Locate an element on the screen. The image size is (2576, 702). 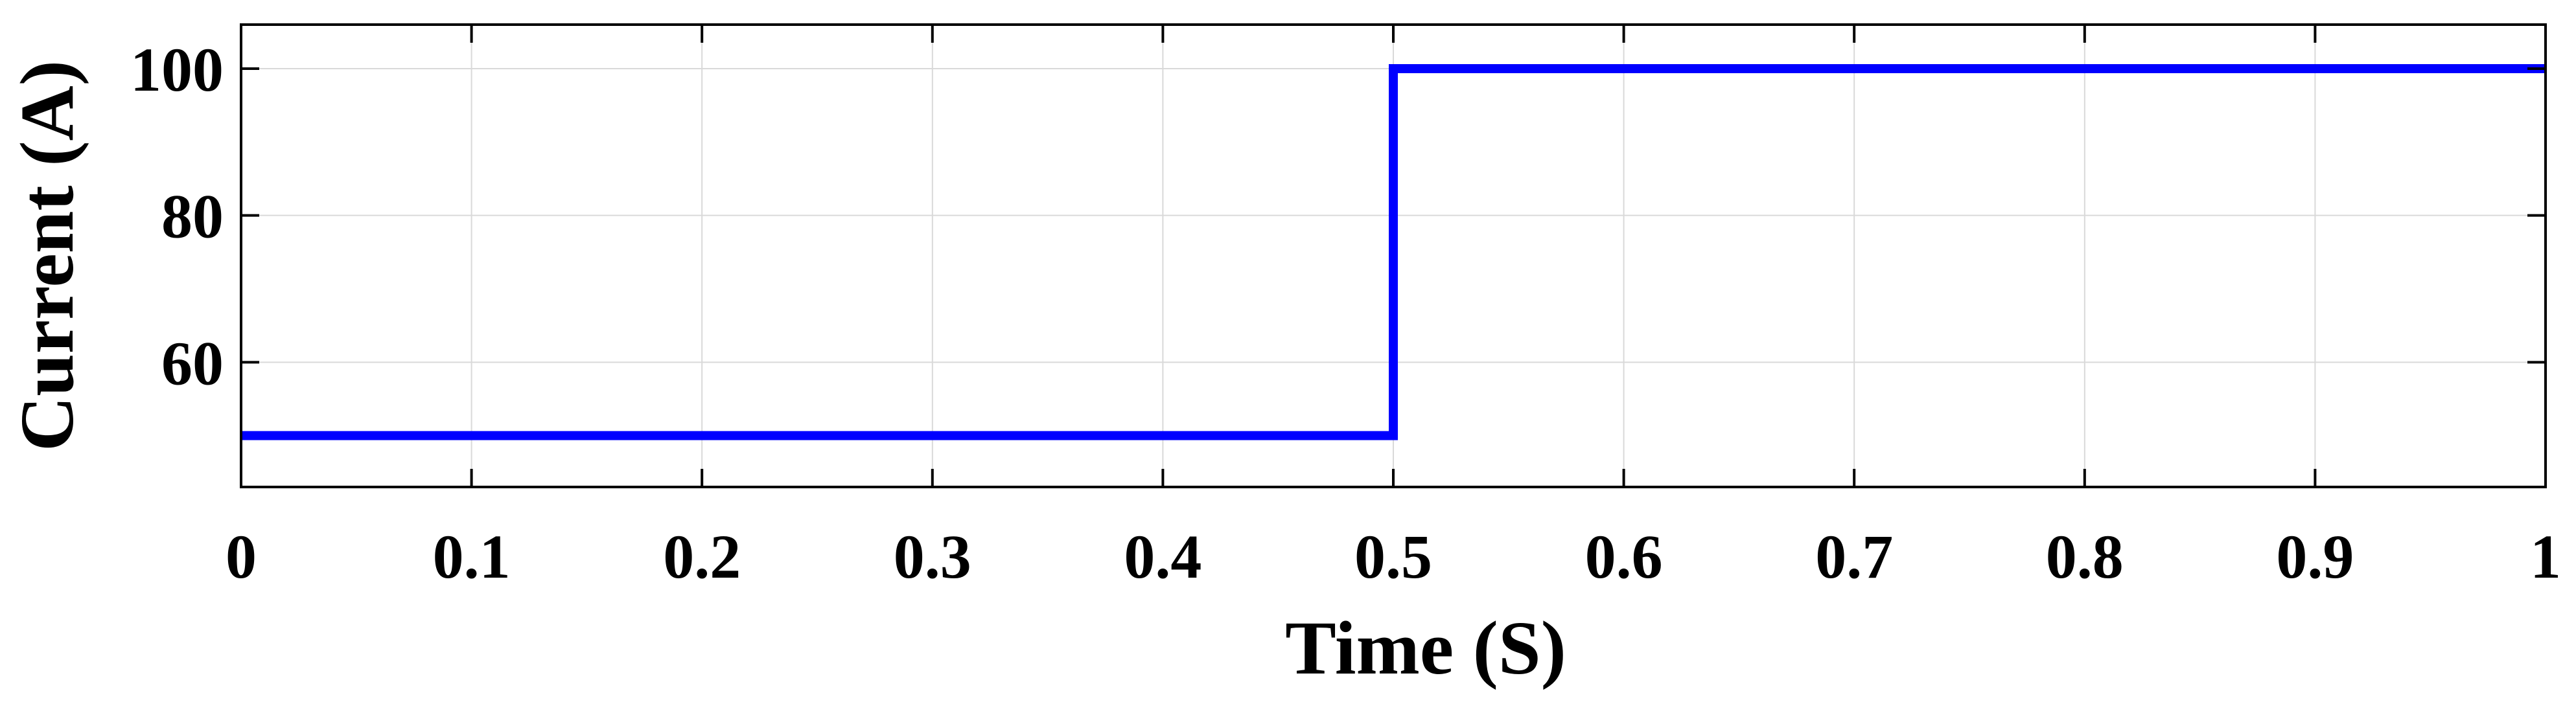
y-tick-label: 100 is located at coordinates (177, 69).